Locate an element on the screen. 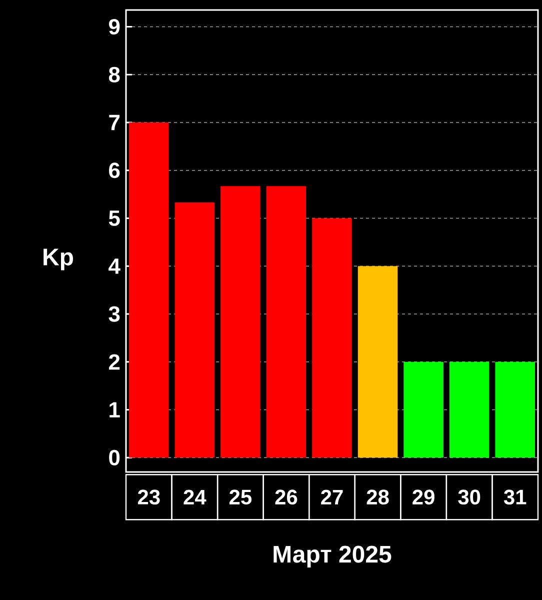 This screenshot has width=542, height=600. x-tick-label: 28 is located at coordinates (377, 497).